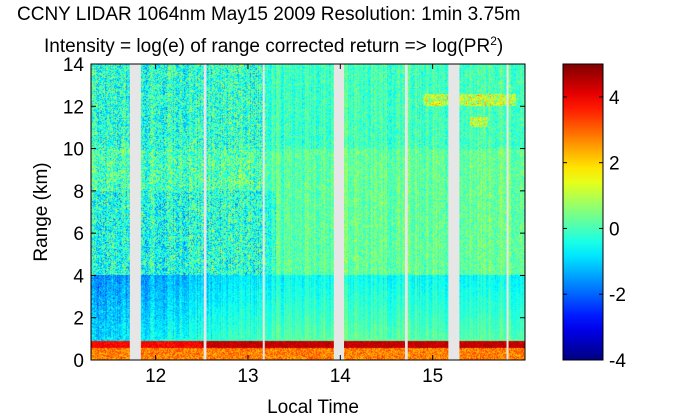 Image resolution: width=700 pixels, height=420 pixels. Describe the element at coordinates (617, 361) in the screenshot. I see `colorbar-tick-label: -4` at that location.